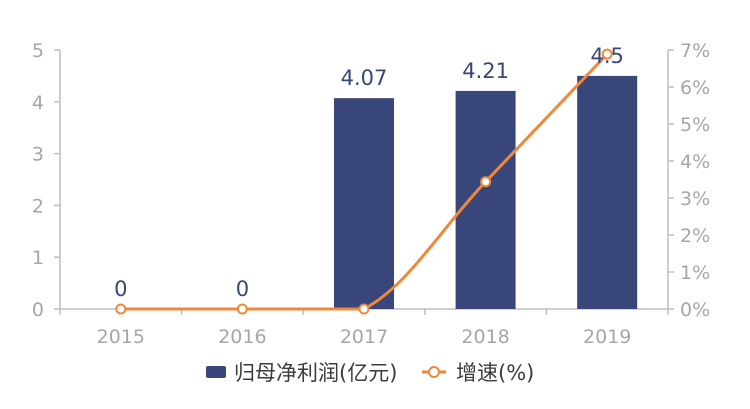 The height and width of the screenshot is (409, 750). What do you see at coordinates (485, 337) in the screenshot?
I see `x-tick-label: 2018` at bounding box center [485, 337].